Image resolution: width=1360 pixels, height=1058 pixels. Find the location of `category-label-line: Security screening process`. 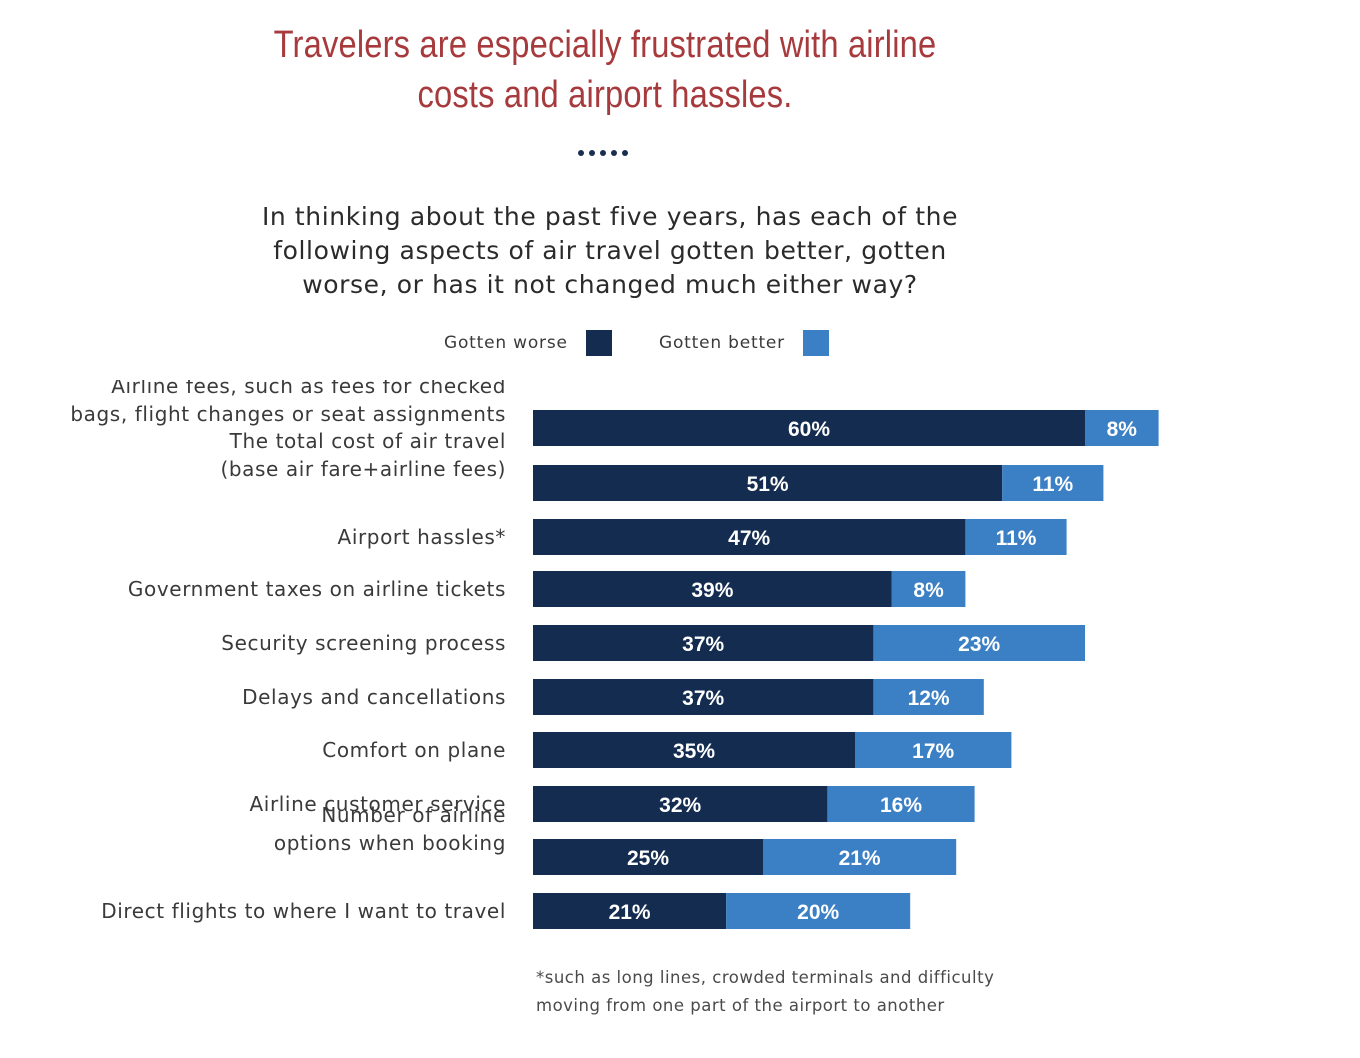

category-label-line: Security screening process is located at coordinates (363, 643).